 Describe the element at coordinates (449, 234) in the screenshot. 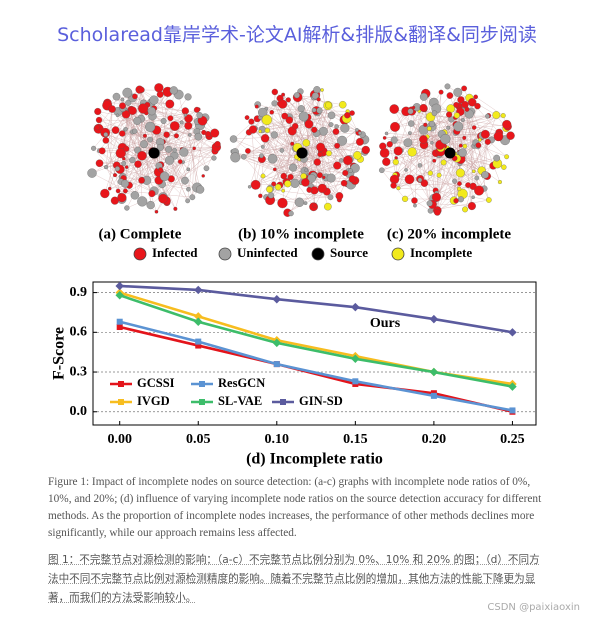

I see `panel-label: (c) 20% incomplete` at that location.